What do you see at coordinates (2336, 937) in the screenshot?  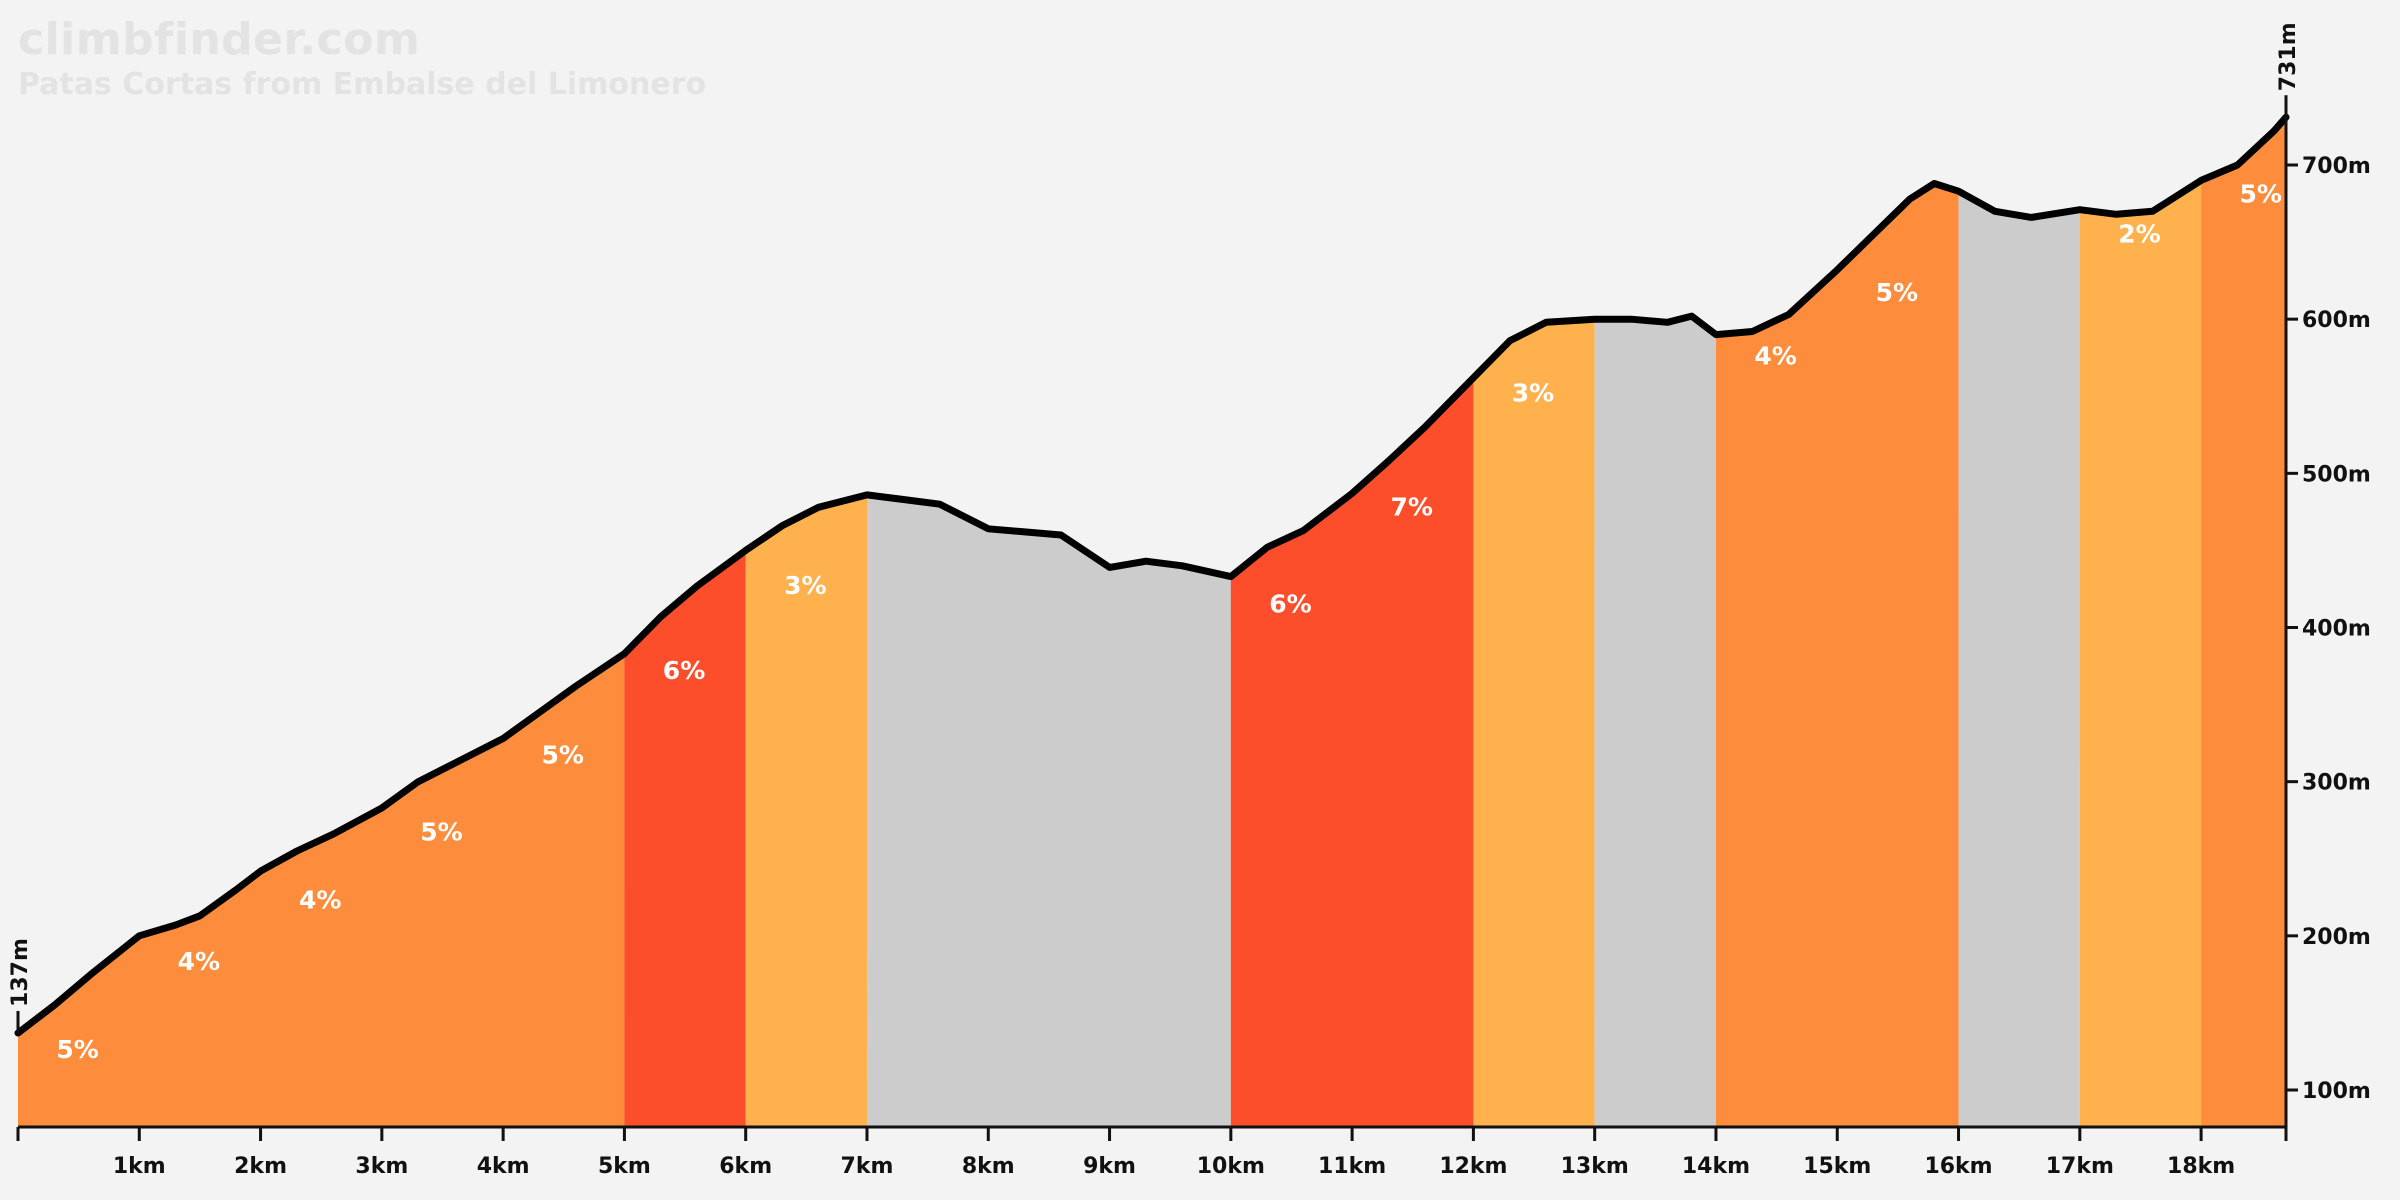 I see `y-tick-label: 200m` at bounding box center [2336, 937].